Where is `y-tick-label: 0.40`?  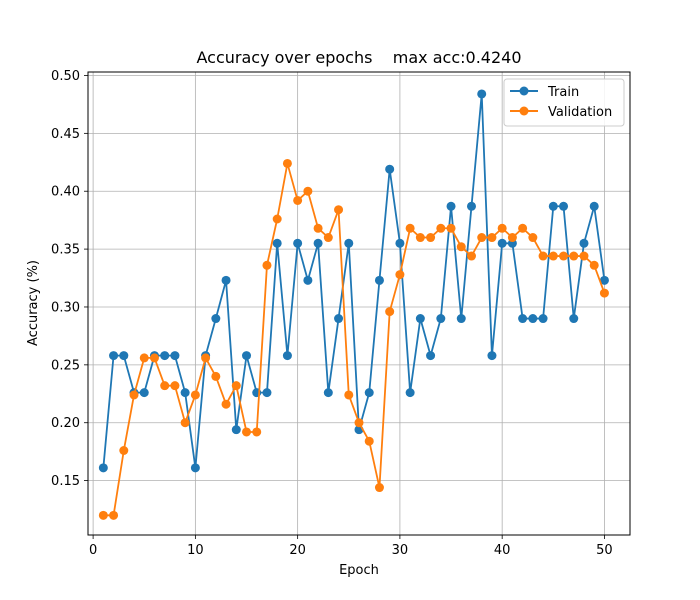 y-tick-label: 0.40 is located at coordinates (65, 192).